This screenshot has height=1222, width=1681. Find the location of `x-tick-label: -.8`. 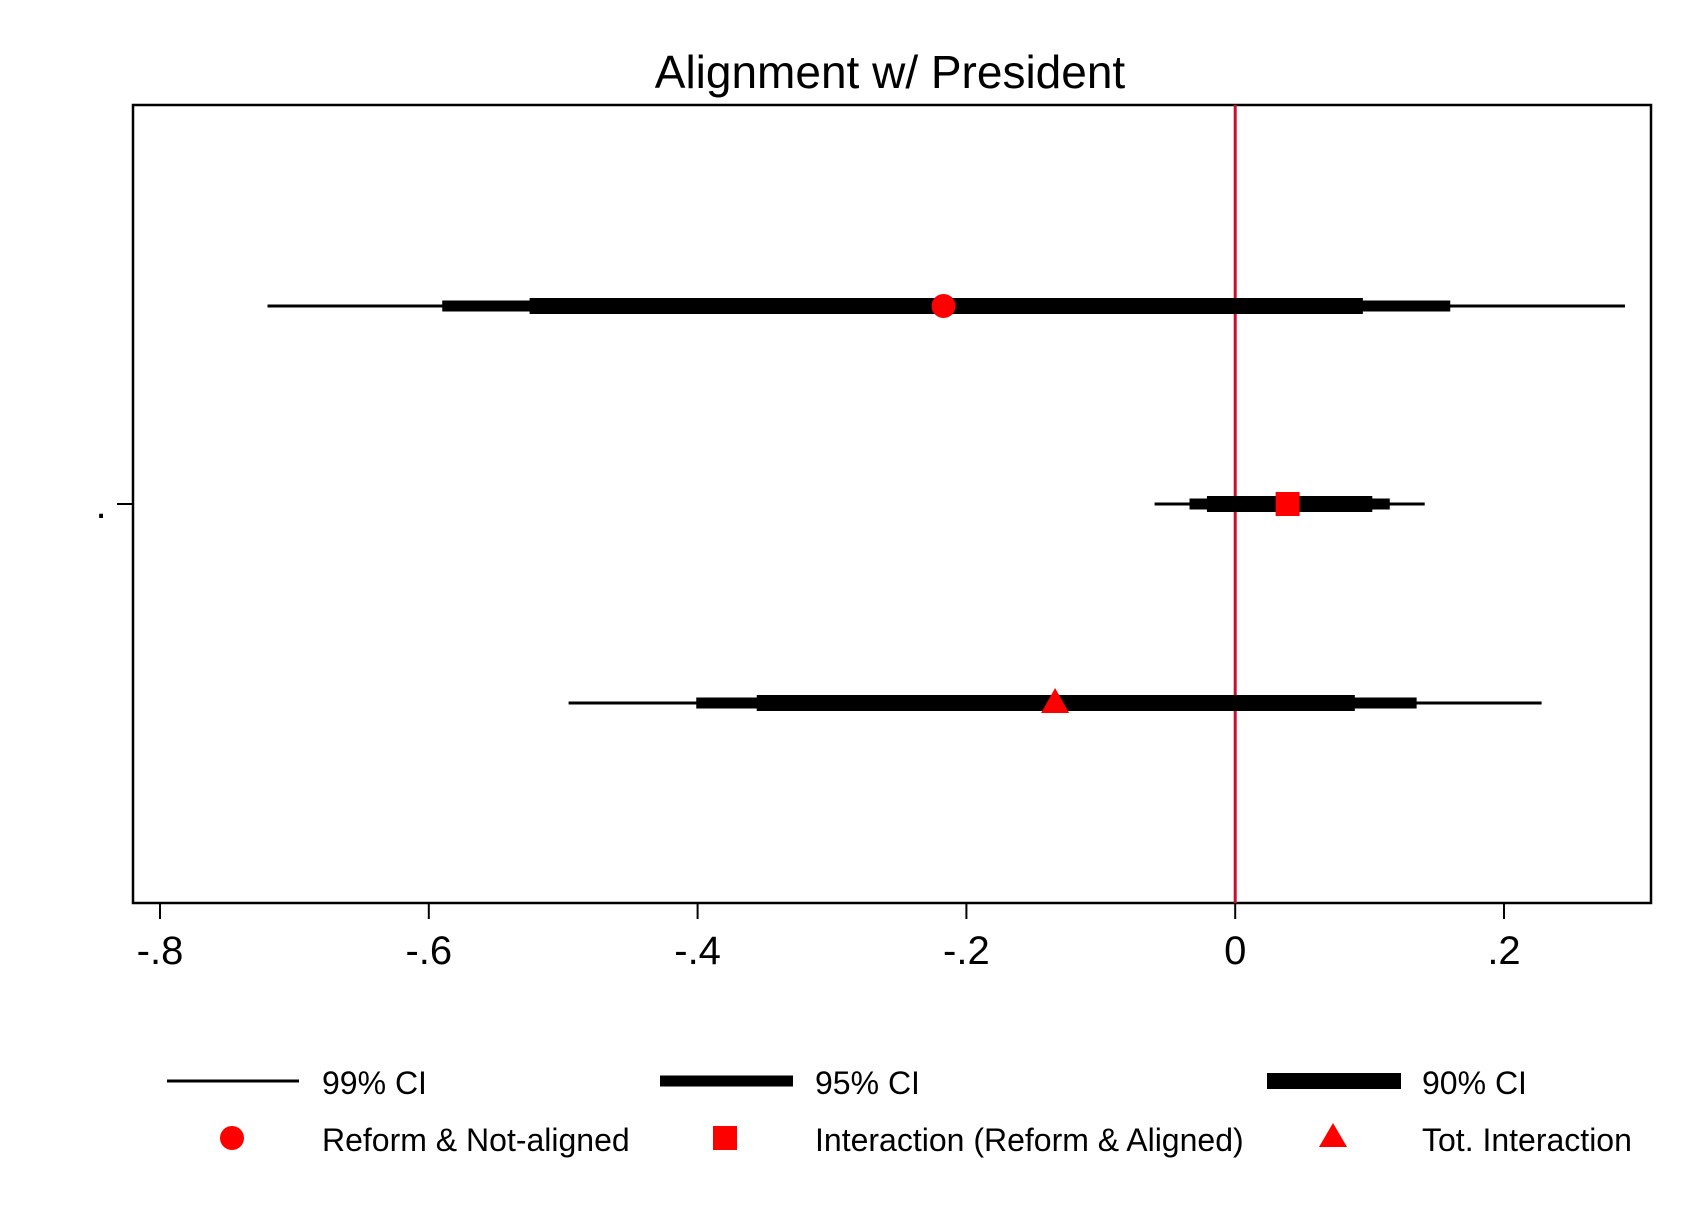

x-tick-label: -.8 is located at coordinates (160, 951).